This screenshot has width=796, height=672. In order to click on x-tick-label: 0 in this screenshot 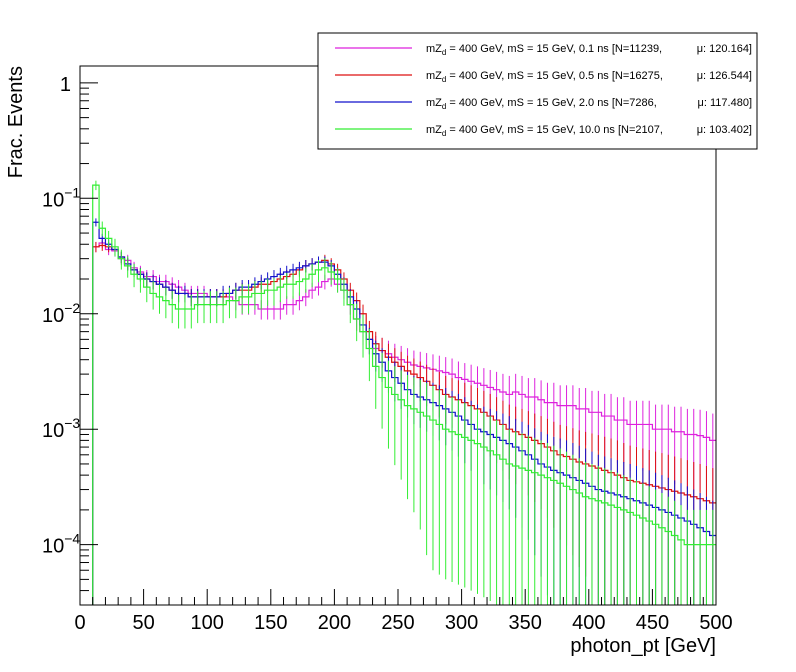, I will do `click(79, 623)`.